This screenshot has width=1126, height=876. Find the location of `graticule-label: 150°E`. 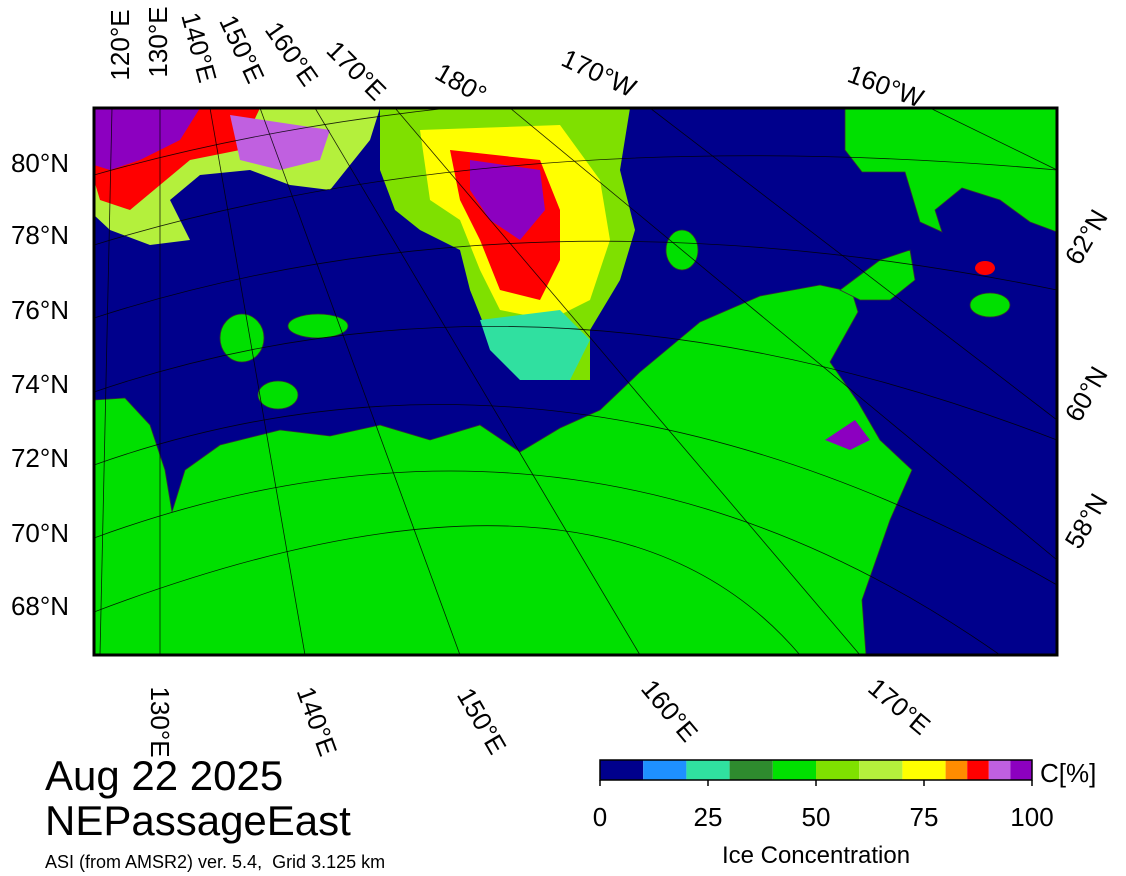

graticule-label: 150°E is located at coordinates (482, 721).